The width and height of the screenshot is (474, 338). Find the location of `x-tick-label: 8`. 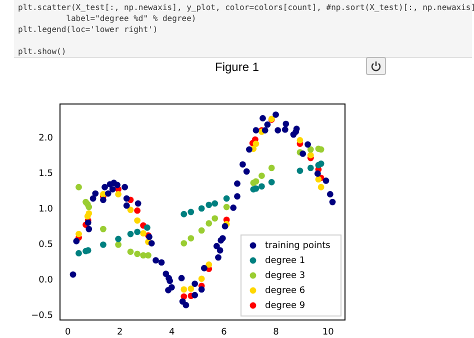

x-tick-label: 8 is located at coordinates (276, 333).